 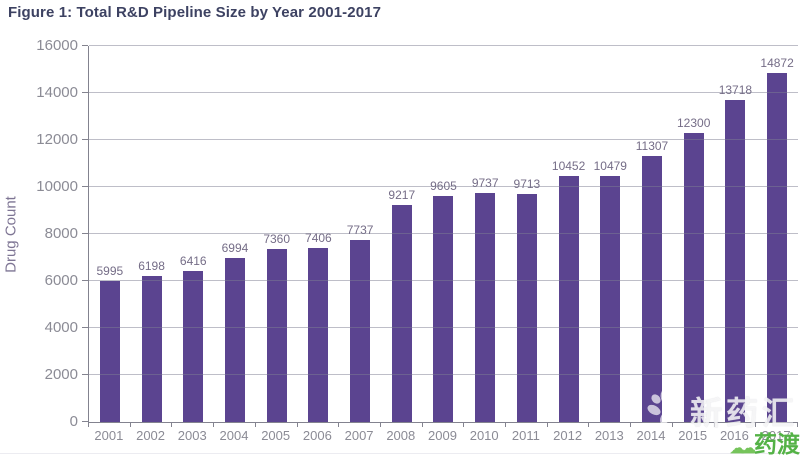 What do you see at coordinates (443, 374) in the screenshot?
I see `gridline-2000` at bounding box center [443, 374].